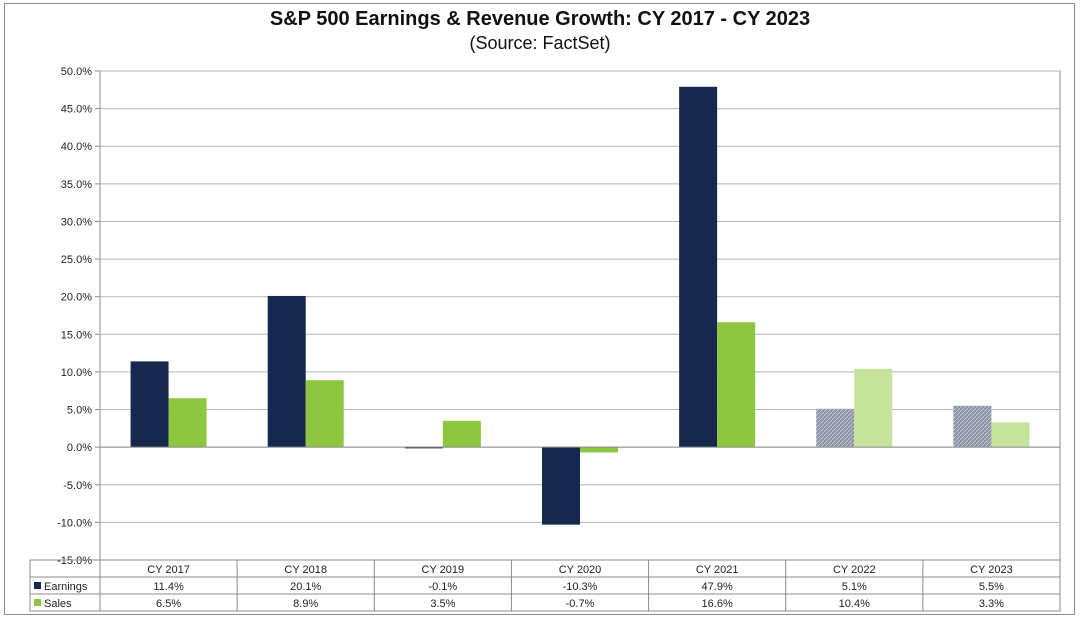 The width and height of the screenshot is (1080, 618). Describe the element at coordinates (991, 587) in the screenshot. I see `data-label: 5.5%` at that location.